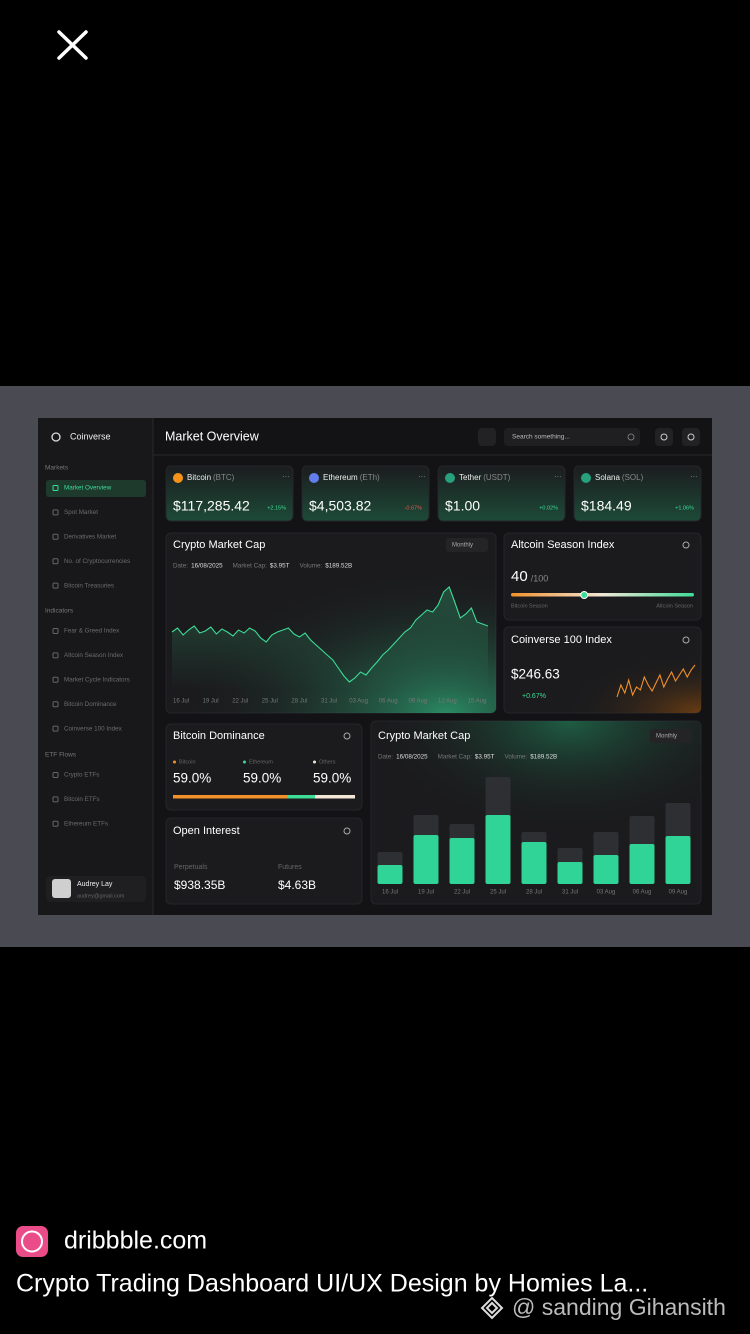  What do you see at coordinates (691, 437) in the screenshot?
I see `gear-icon` at bounding box center [691, 437].